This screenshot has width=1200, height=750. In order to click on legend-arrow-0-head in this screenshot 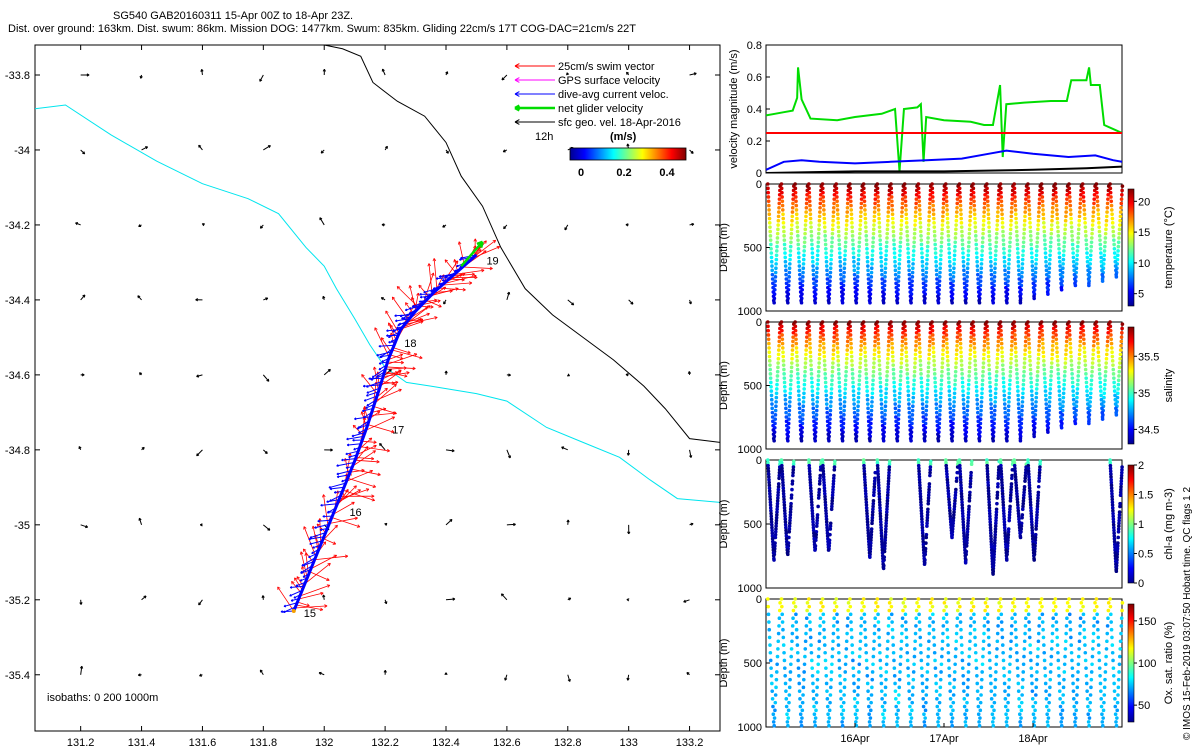, I will do `click(517, 65)`.